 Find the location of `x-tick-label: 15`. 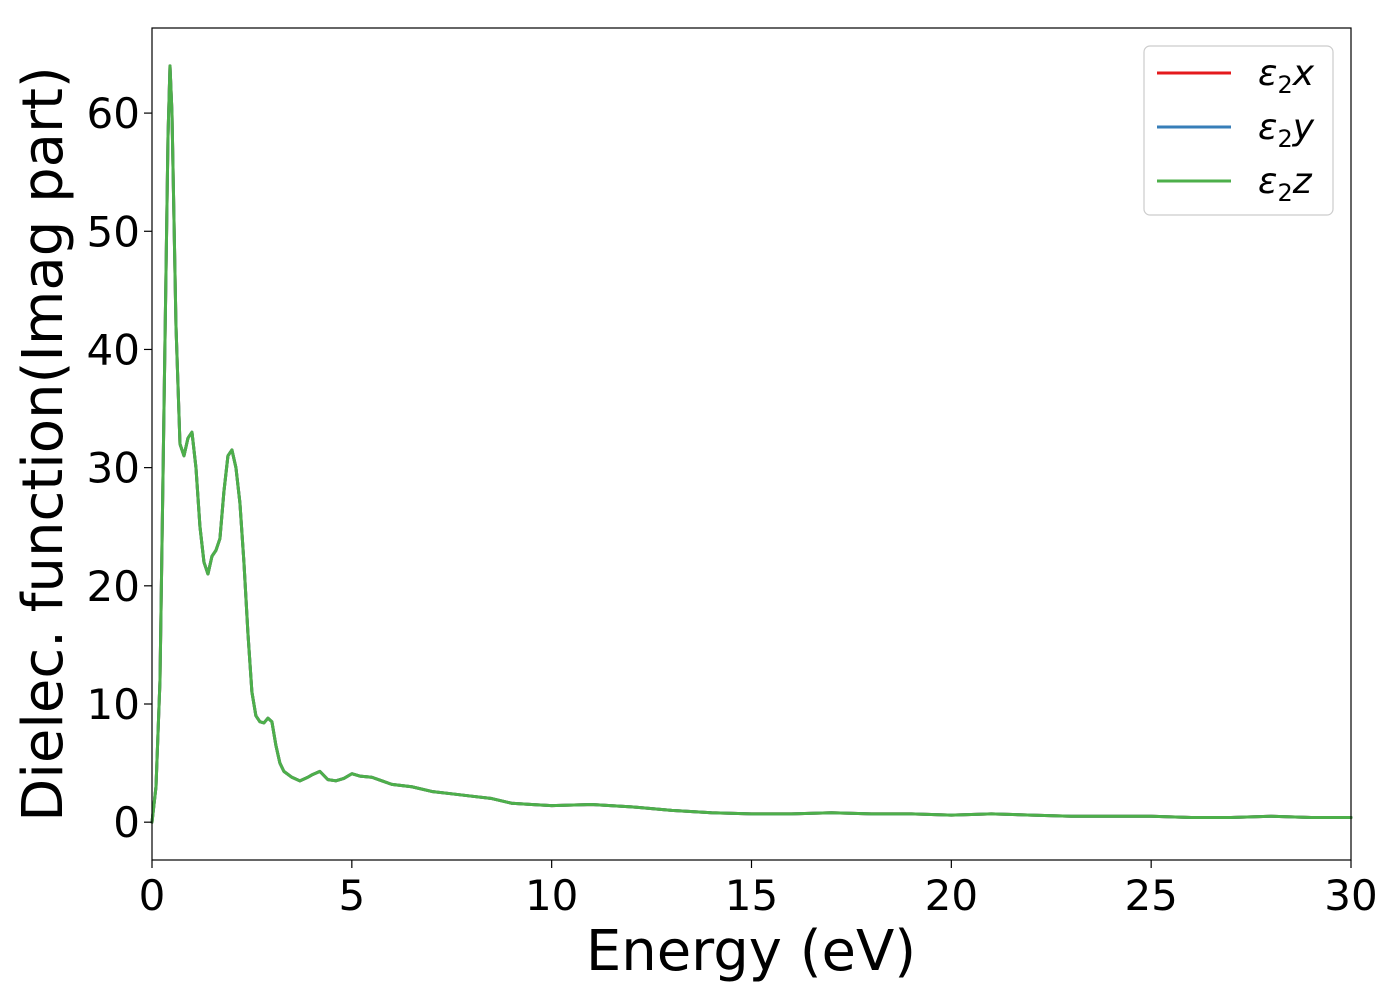

x-tick-label: 15 is located at coordinates (751, 895).